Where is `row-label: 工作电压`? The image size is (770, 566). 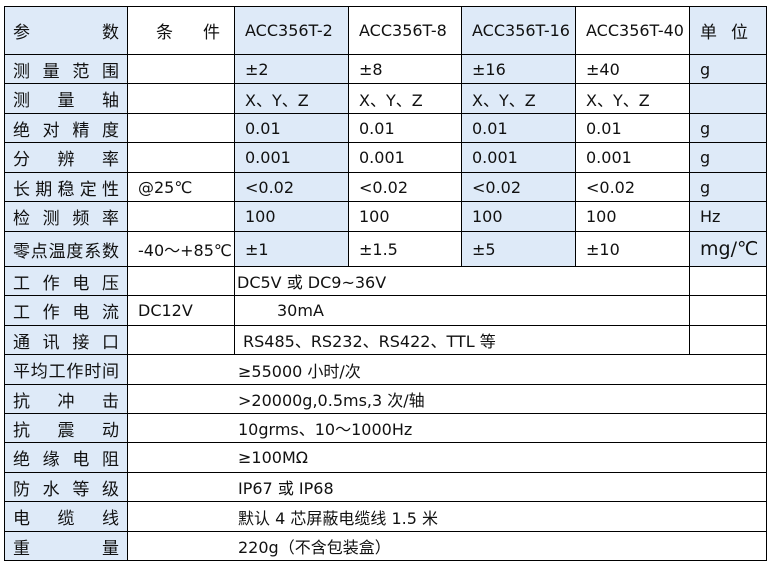
row-label: 工作电压 is located at coordinates (66, 281).